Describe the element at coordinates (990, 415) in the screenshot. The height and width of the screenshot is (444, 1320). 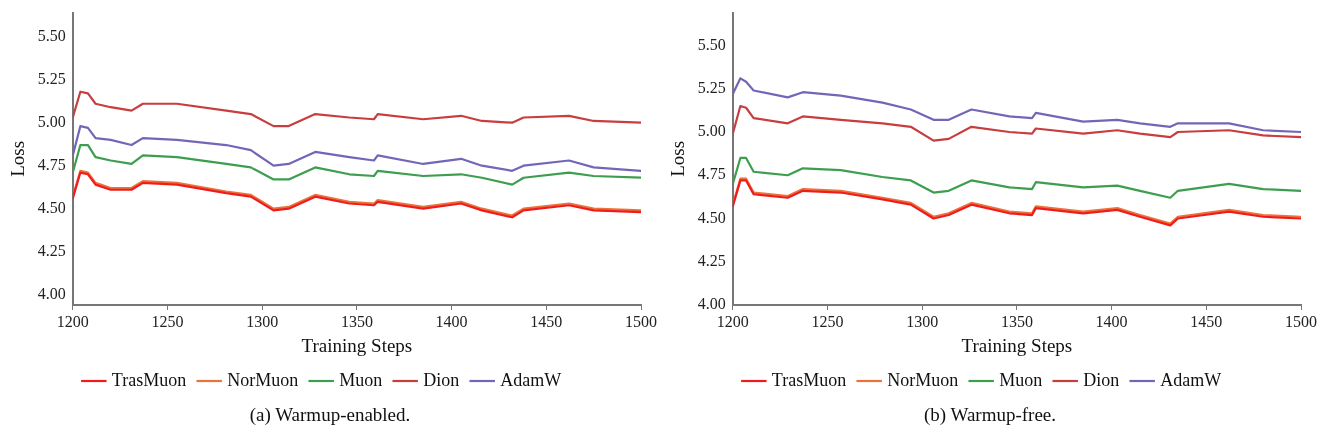
I see `text: (b) Warmup-free.` at that location.